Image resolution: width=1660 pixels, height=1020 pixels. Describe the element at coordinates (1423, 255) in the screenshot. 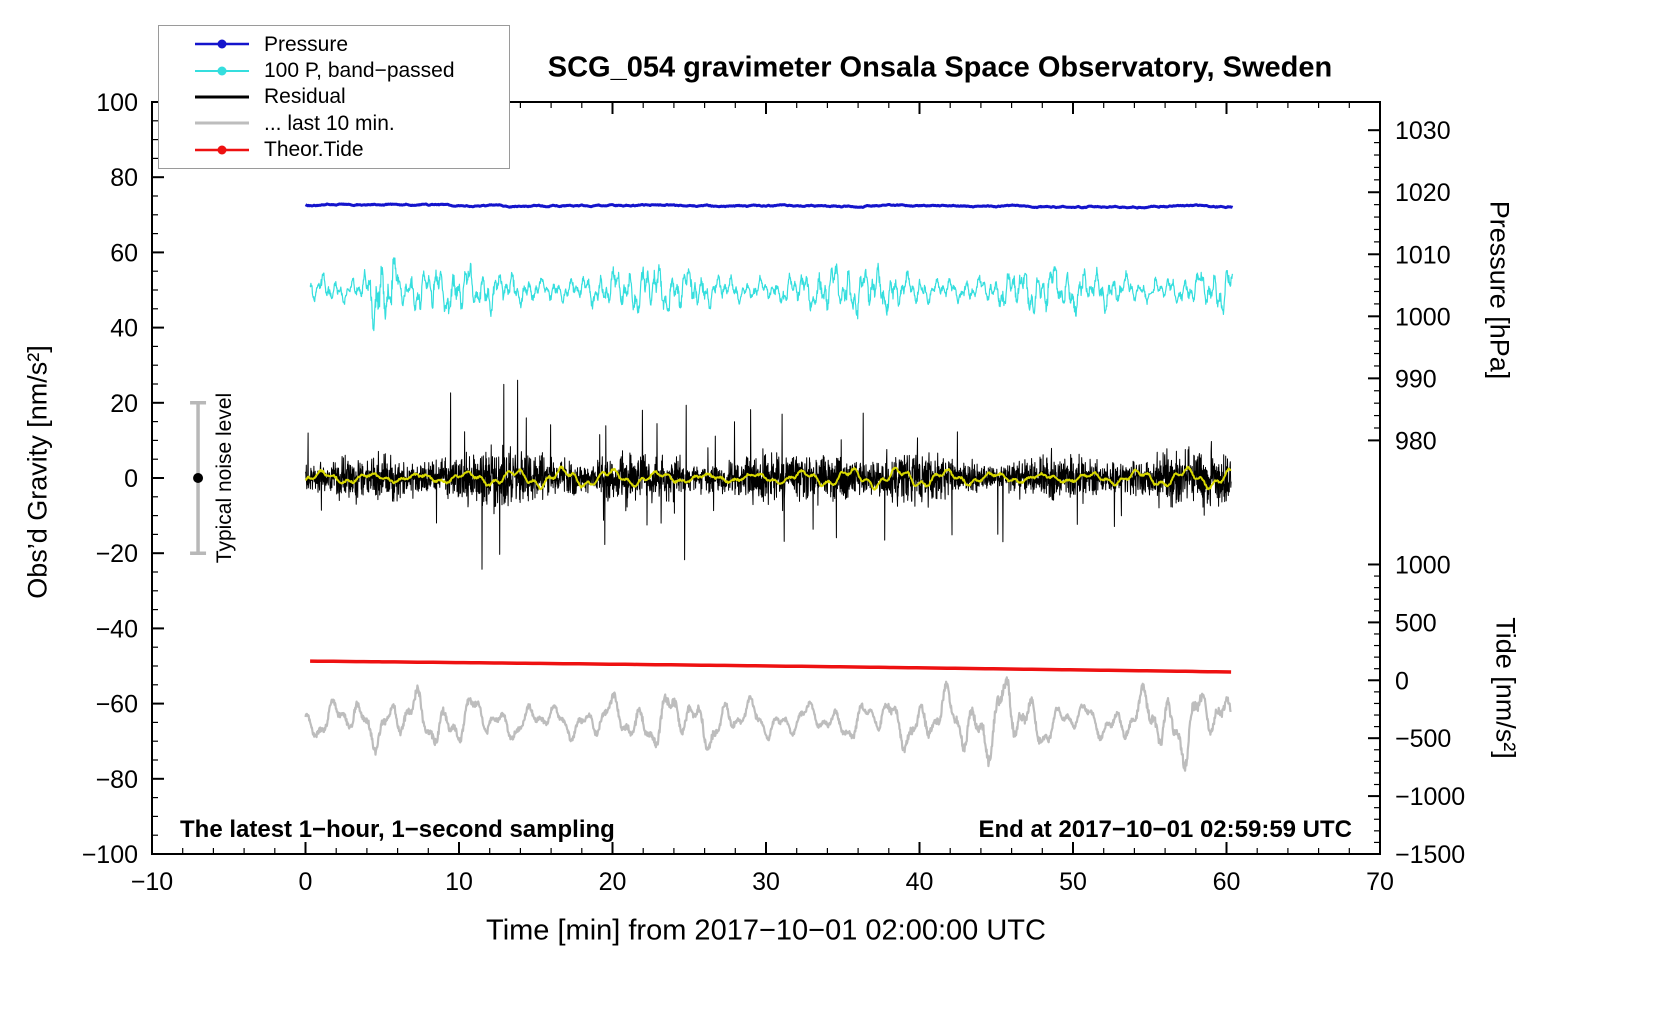

I see `pressure-tick-label: 1010` at that location.